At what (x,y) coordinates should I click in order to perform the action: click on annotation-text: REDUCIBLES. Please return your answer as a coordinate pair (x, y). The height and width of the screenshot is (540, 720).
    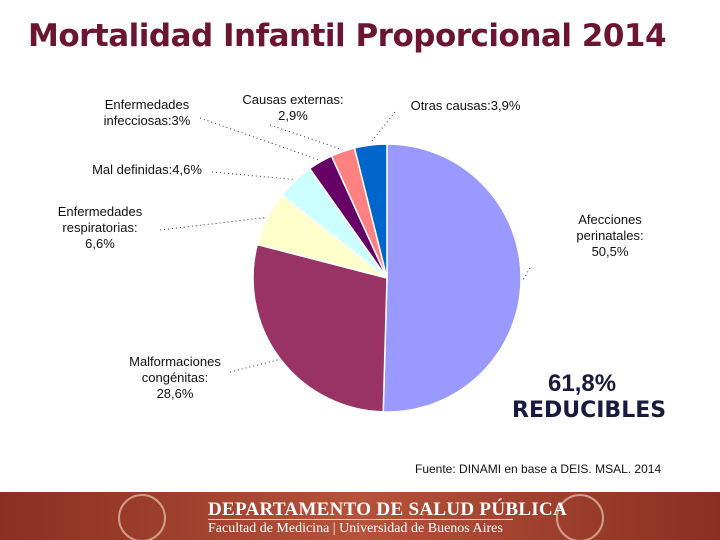
    Looking at the image, I should click on (589, 410).